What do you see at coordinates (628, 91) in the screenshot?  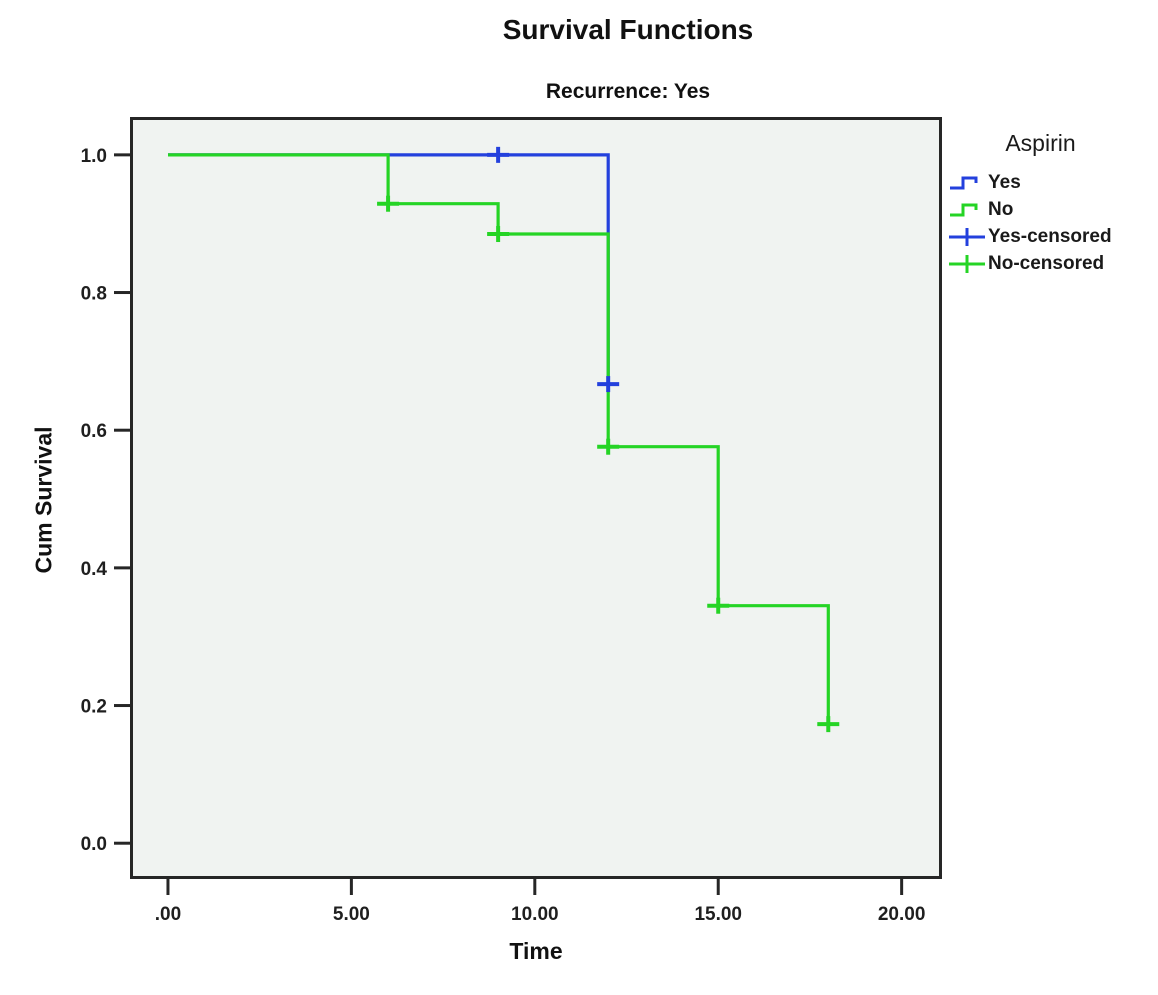 I see `chart-subtitle: Recurrence: Yes` at bounding box center [628, 91].